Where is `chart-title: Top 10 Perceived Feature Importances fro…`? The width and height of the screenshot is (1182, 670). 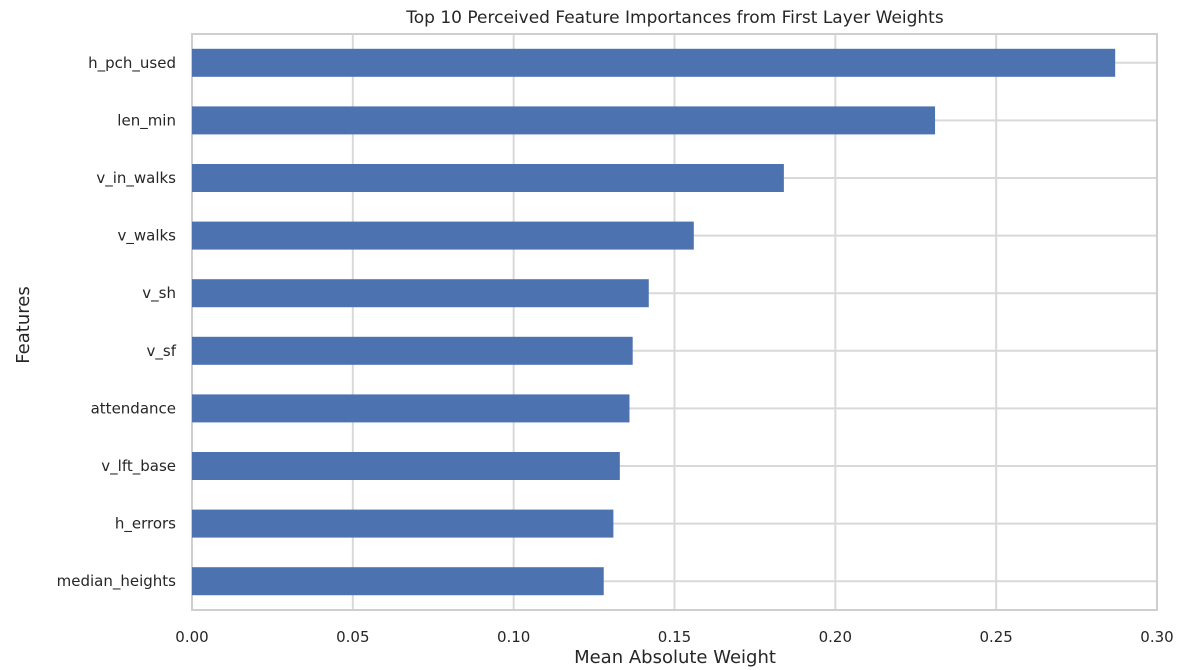
chart-title: Top 10 Perceived Feature Importances fro… is located at coordinates (674, 18).